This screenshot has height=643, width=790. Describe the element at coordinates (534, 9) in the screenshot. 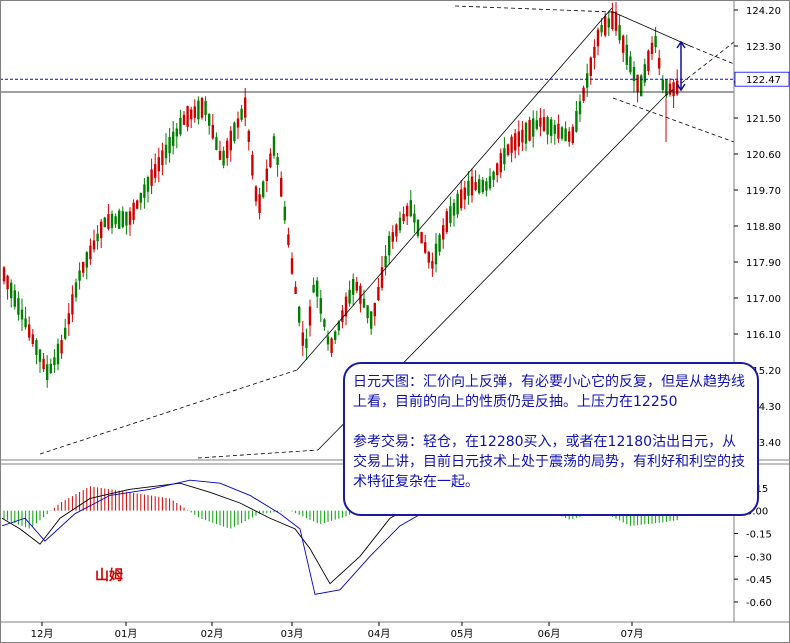

I see `falling-resistance-extension` at that location.